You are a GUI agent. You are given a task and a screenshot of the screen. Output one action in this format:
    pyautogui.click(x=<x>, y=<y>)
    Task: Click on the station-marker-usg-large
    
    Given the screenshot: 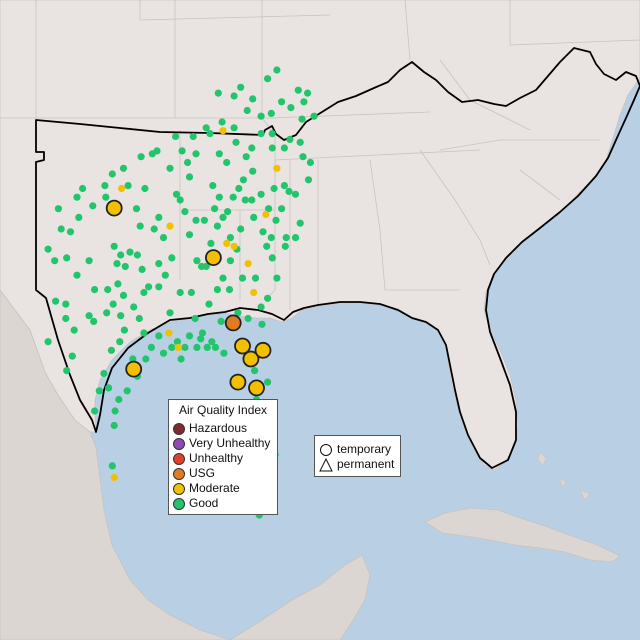 What is the action you would take?
    pyautogui.click(x=233, y=323)
    